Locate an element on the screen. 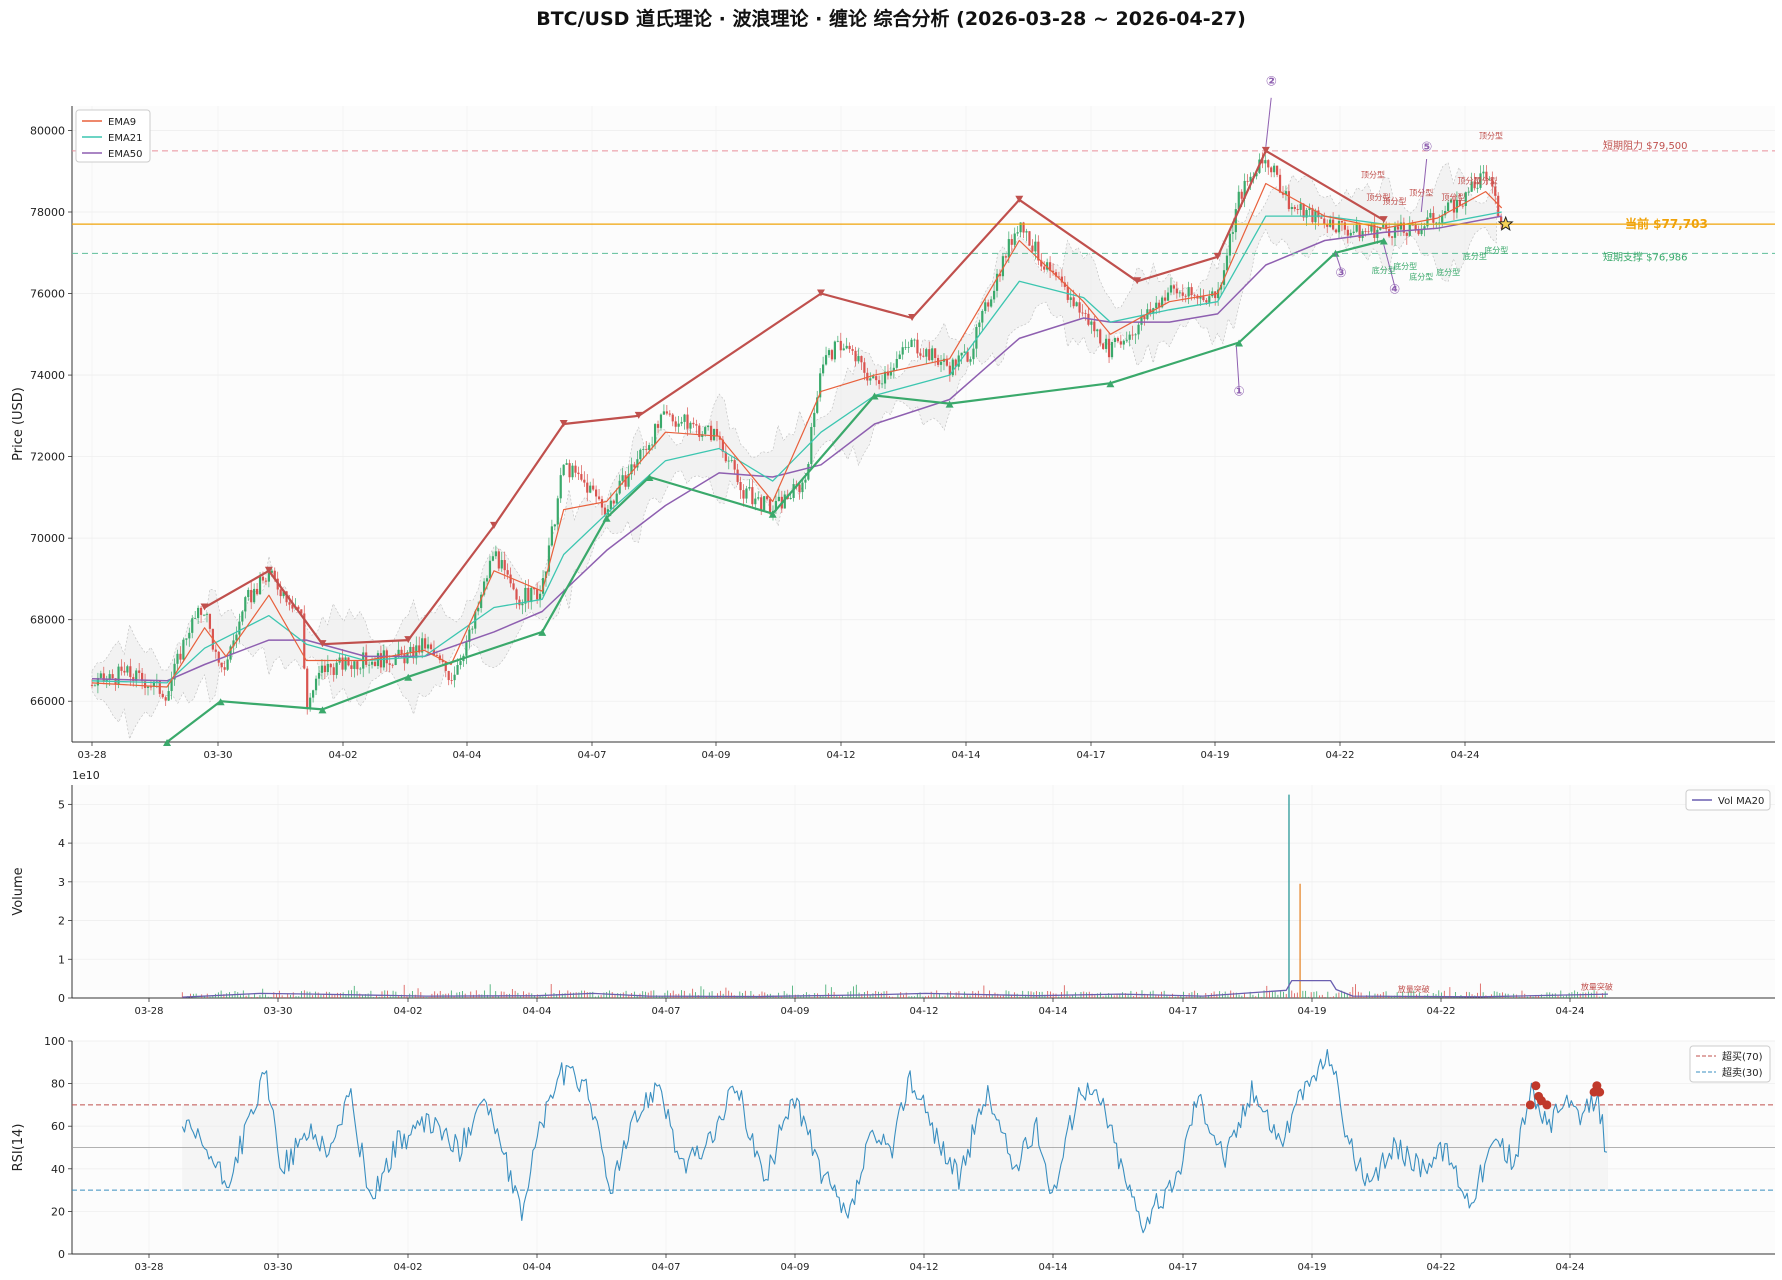 Image resolution: width=1782 pixels, height=1280 pixels. price-tick-label-x: 04-14 is located at coordinates (965, 755).